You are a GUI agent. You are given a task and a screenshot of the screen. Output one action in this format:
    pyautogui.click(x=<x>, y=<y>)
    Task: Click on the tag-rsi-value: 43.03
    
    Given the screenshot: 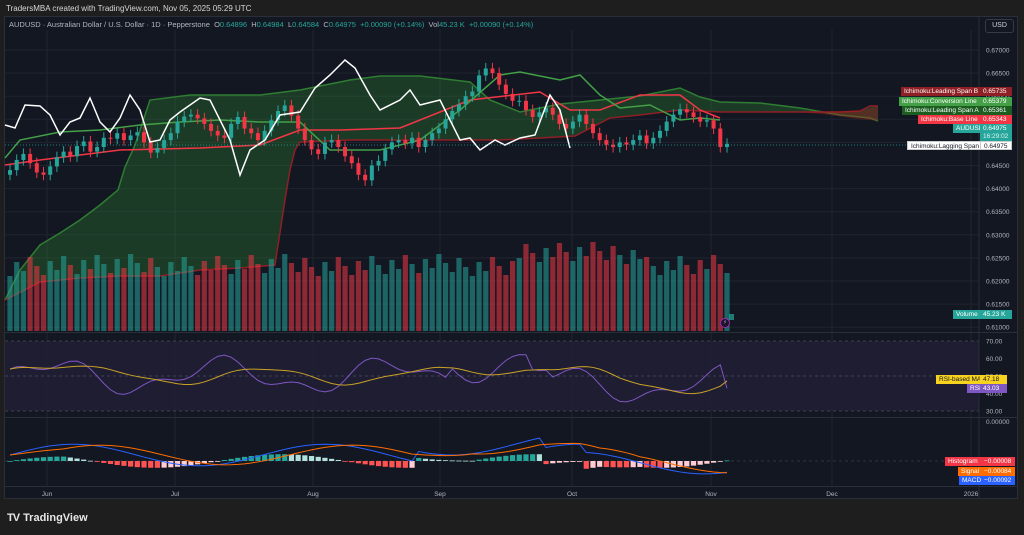 What is the action you would take?
    pyautogui.click(x=993, y=388)
    